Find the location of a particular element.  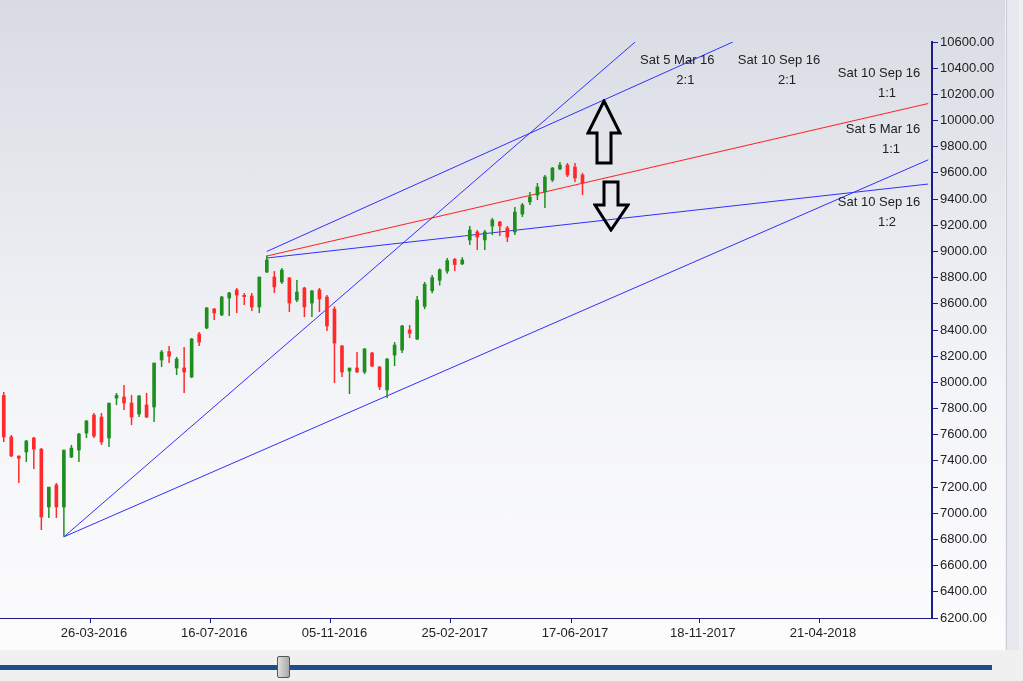

y-tick-label: 10200.00 is located at coordinates (967, 93).